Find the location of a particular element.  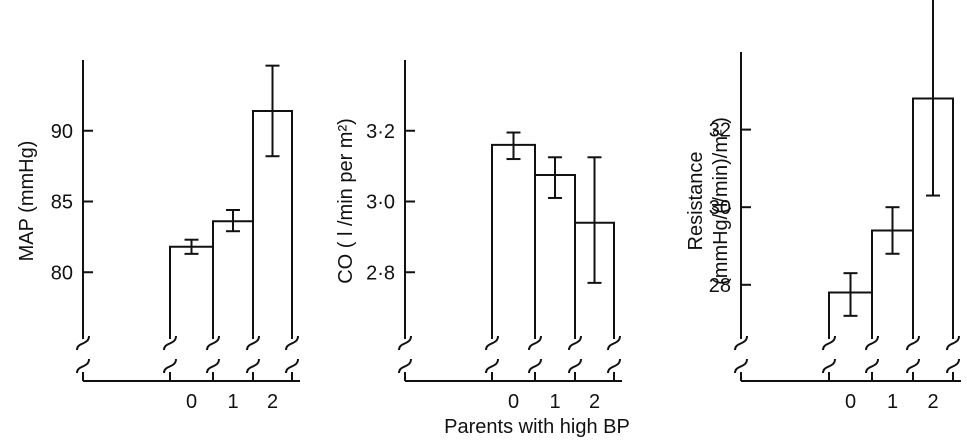

y-axis-label: CO ( l /min per m²) is located at coordinates (346, 201).